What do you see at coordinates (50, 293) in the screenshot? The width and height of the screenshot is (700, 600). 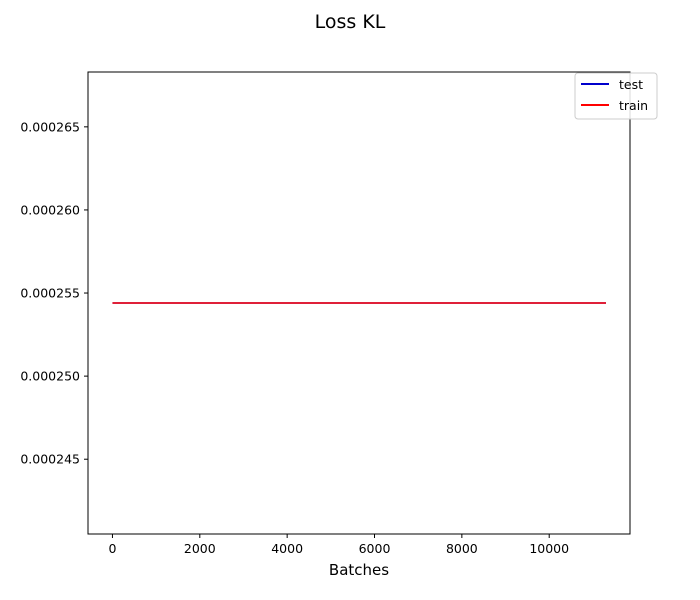 I see `y-tick-label: 0.000255` at bounding box center [50, 293].